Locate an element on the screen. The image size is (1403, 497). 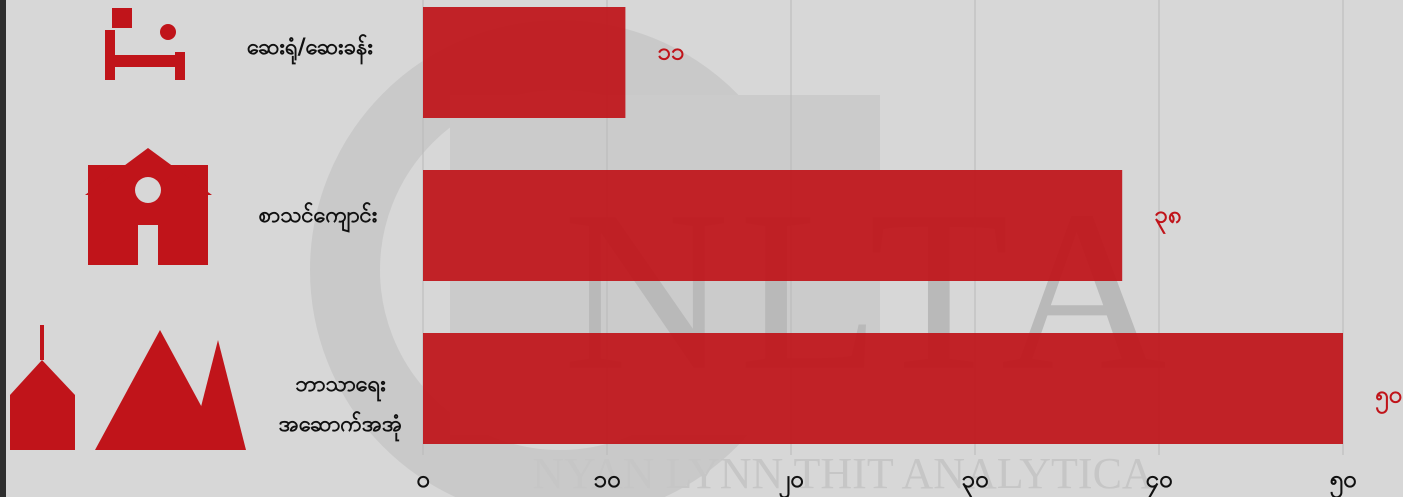
category-label: စာသင်ကျောင်း is located at coordinates (318, 215).